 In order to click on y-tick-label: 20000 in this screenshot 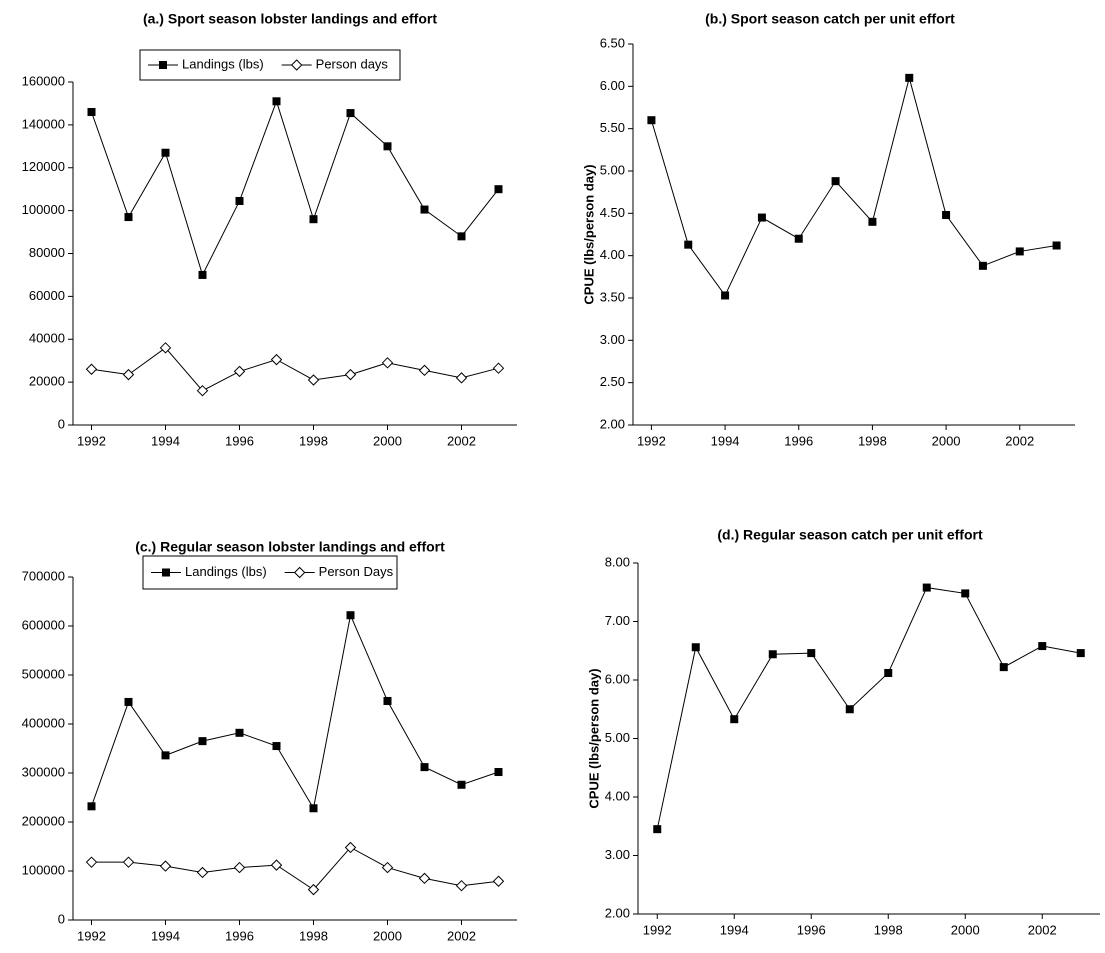, I will do `click(47, 381)`.